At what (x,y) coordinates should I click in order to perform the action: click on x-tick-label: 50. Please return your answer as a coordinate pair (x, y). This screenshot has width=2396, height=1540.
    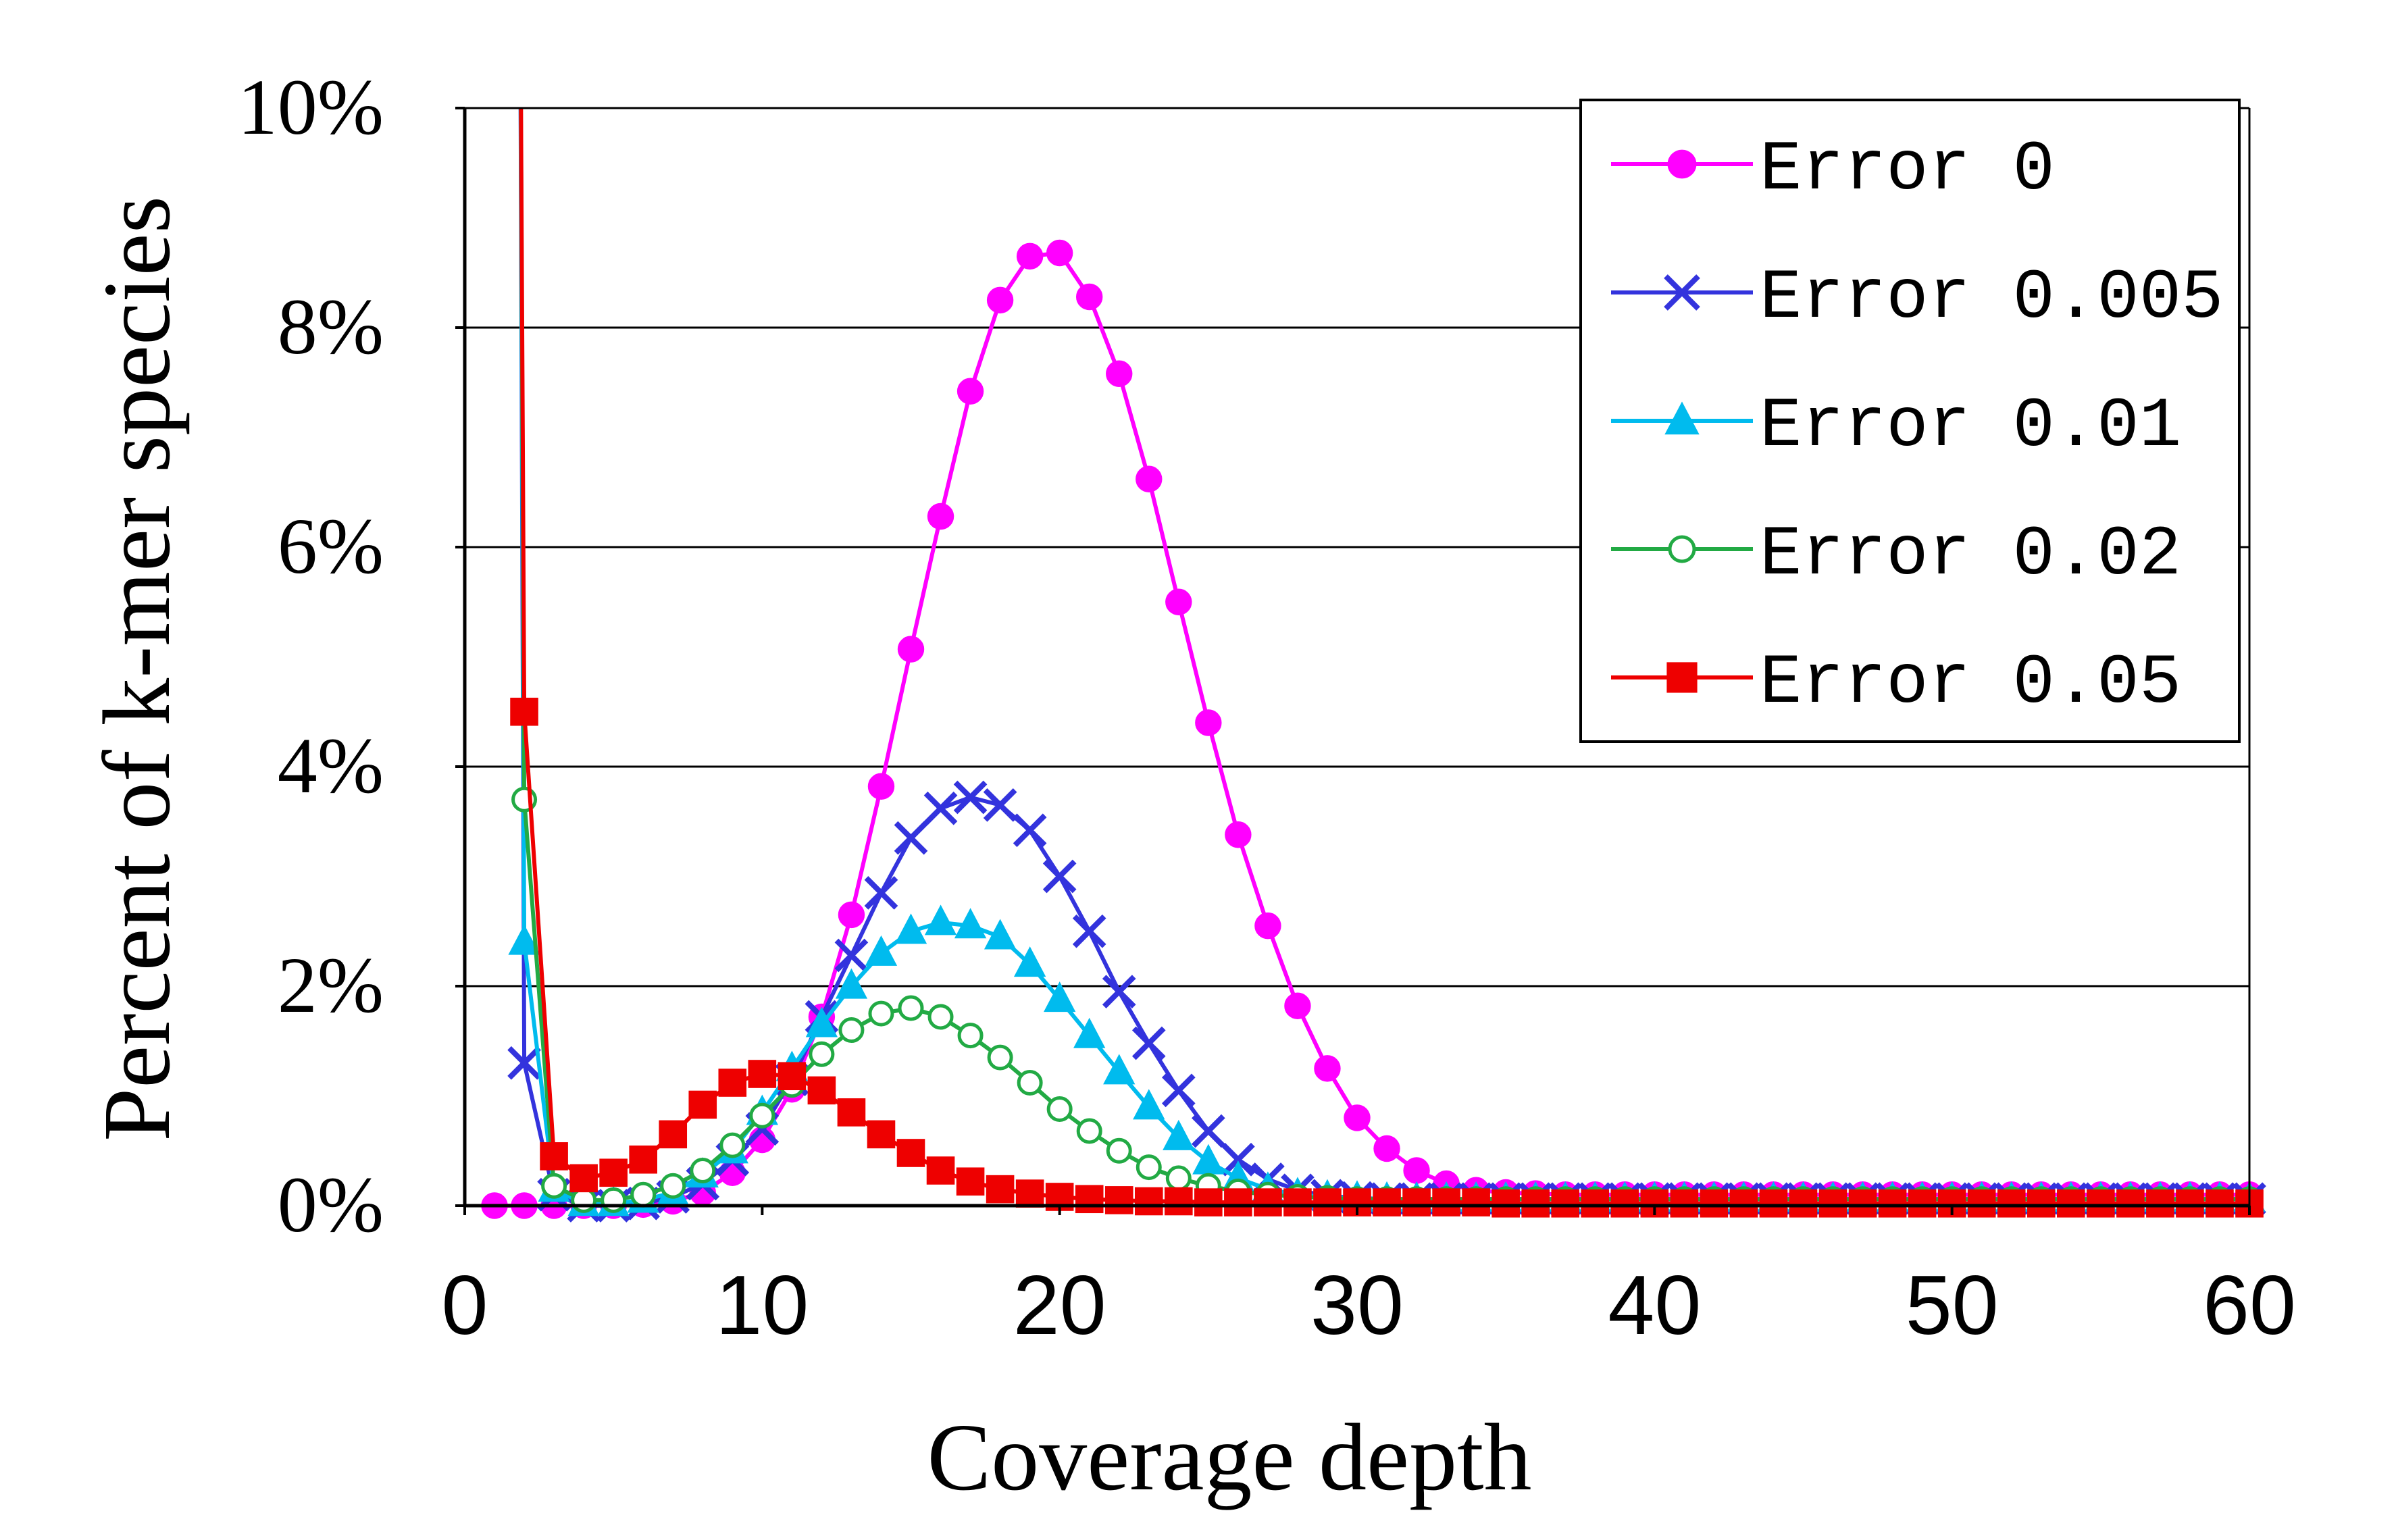
    Looking at the image, I should click on (1952, 1305).